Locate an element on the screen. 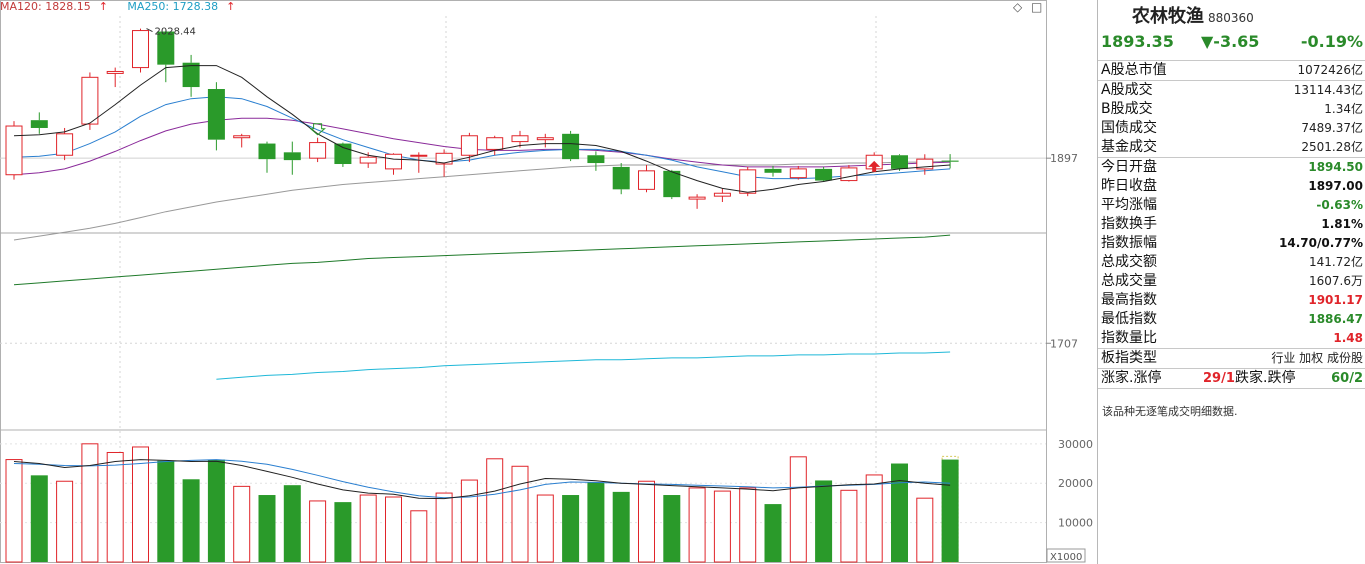 The height and width of the screenshot is (564, 1365). field-value: 13114.43亿 is located at coordinates (1328, 90).